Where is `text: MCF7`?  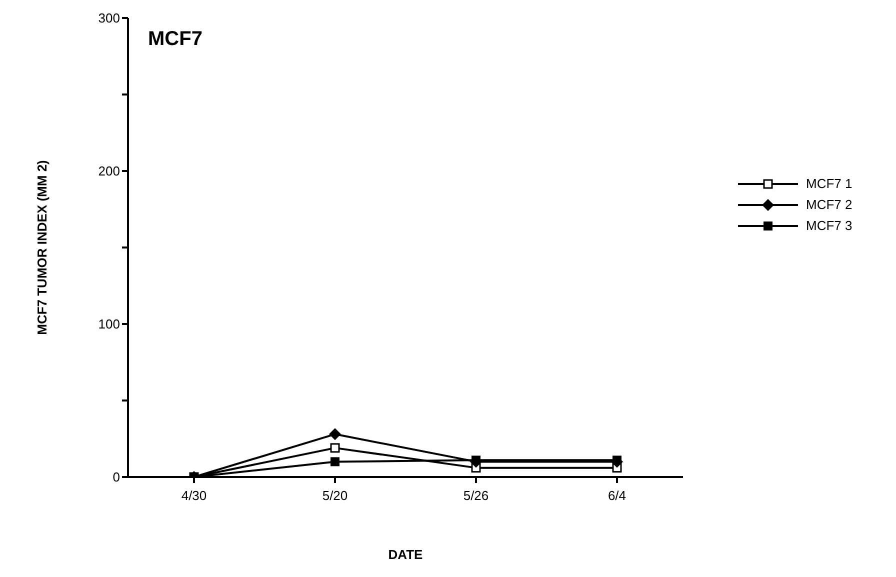
text: MCF7 is located at coordinates (175, 39).